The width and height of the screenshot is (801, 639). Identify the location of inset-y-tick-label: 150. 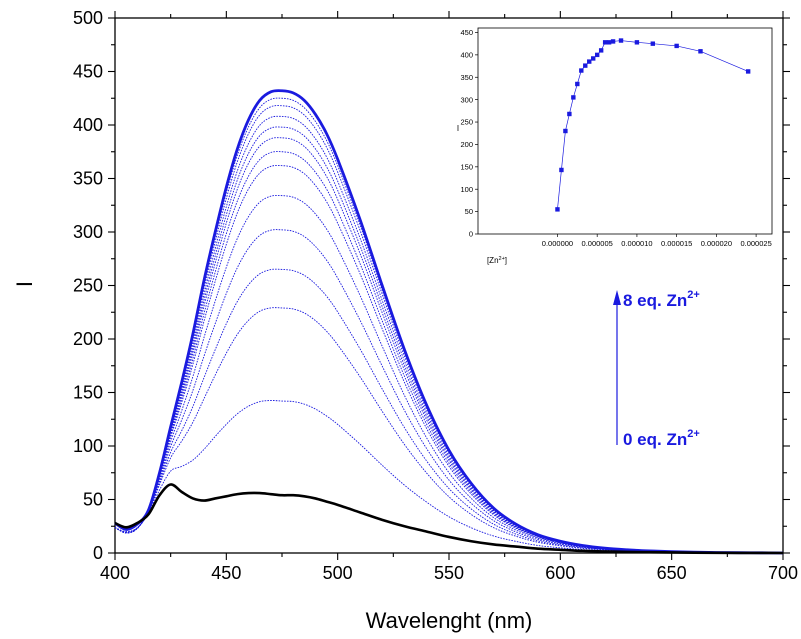
(466, 166).